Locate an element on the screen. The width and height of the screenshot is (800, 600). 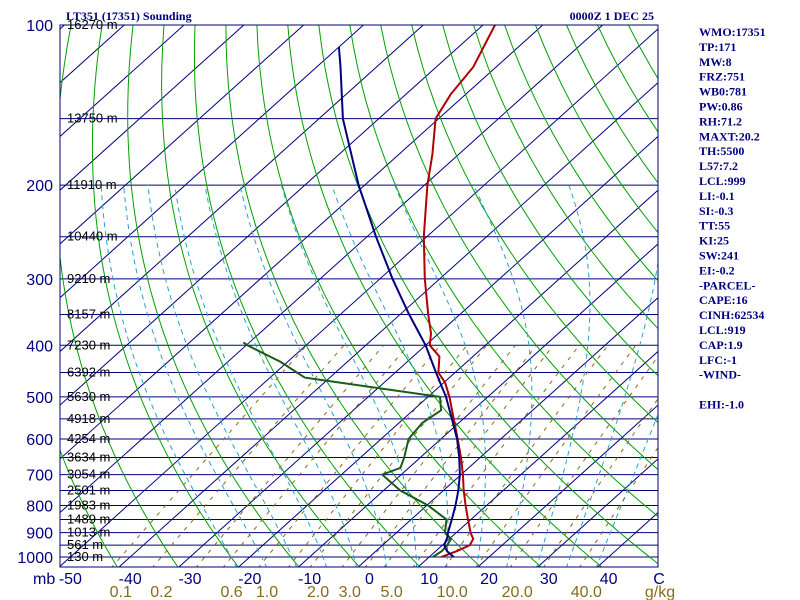
mixing-ratio-tick-label: 2.0 is located at coordinates (318, 592).